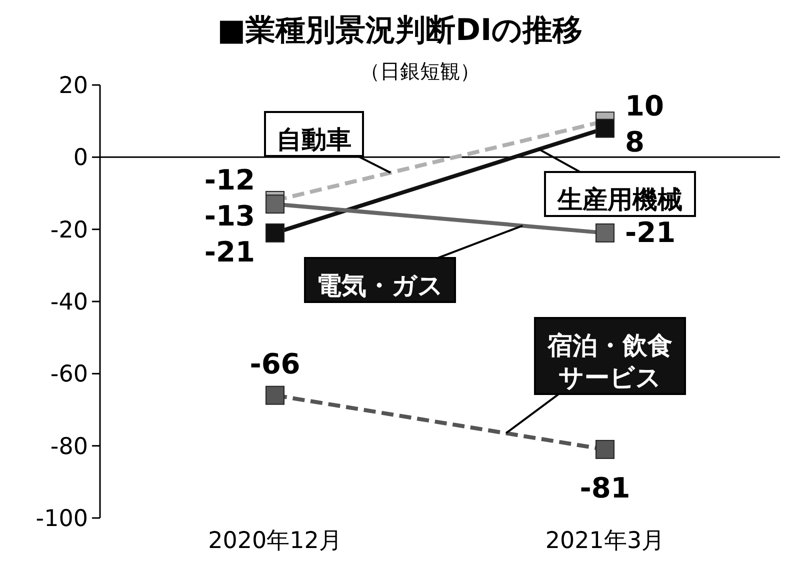  Describe the element at coordinates (420, 71) in the screenshot. I see `chart-subtitle: （日銀短観）` at that location.